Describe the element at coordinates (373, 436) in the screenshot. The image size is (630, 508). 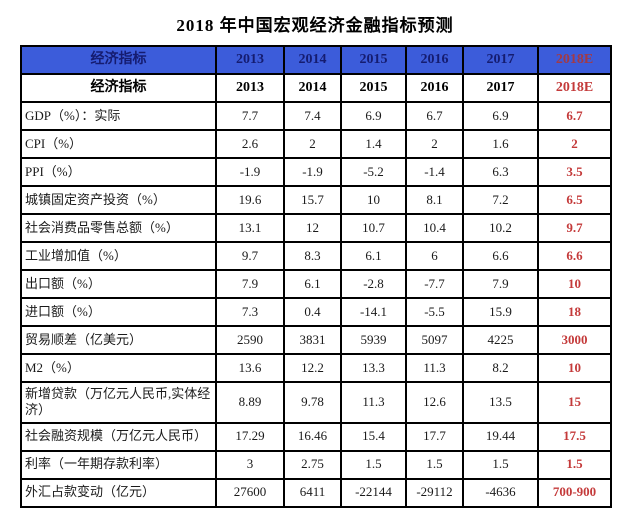
I see `cell-2015: 15.4` at that location.